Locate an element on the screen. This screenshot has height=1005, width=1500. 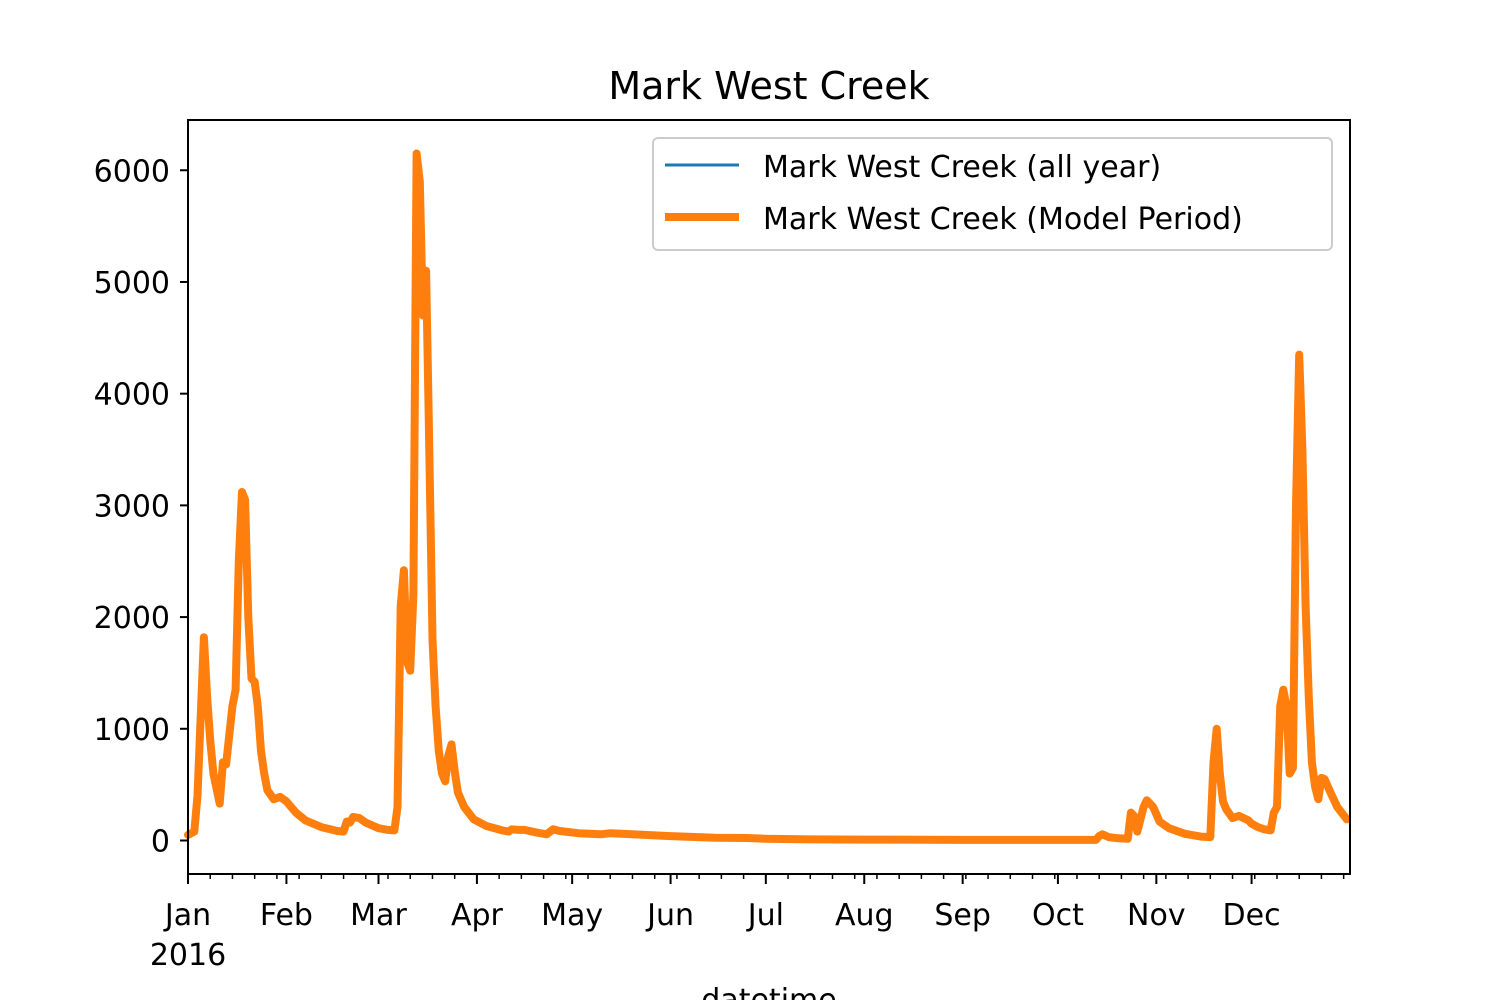
x-tick-label: Oct is located at coordinates (1058, 915).